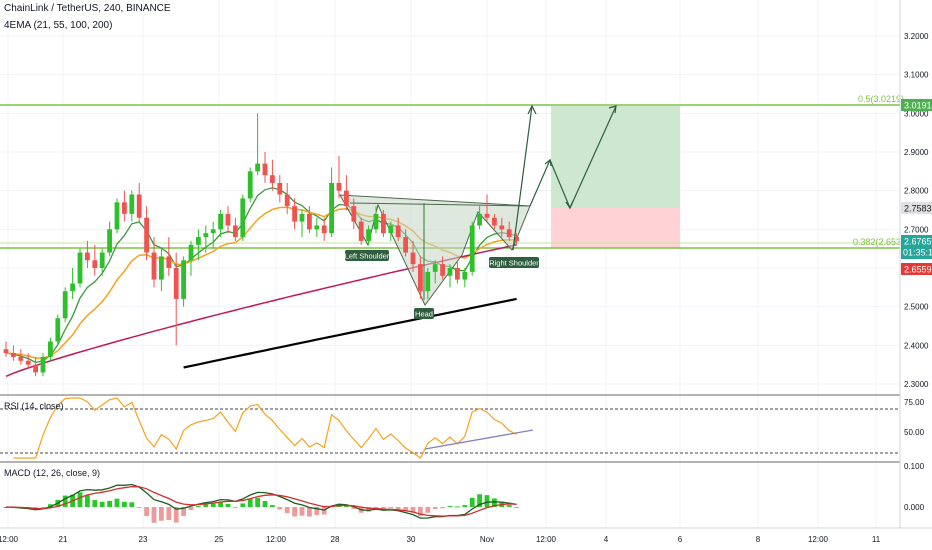 The height and width of the screenshot is (550, 932). Describe the element at coordinates (876, 539) in the screenshot. I see `time-tick-13: 11` at that location.